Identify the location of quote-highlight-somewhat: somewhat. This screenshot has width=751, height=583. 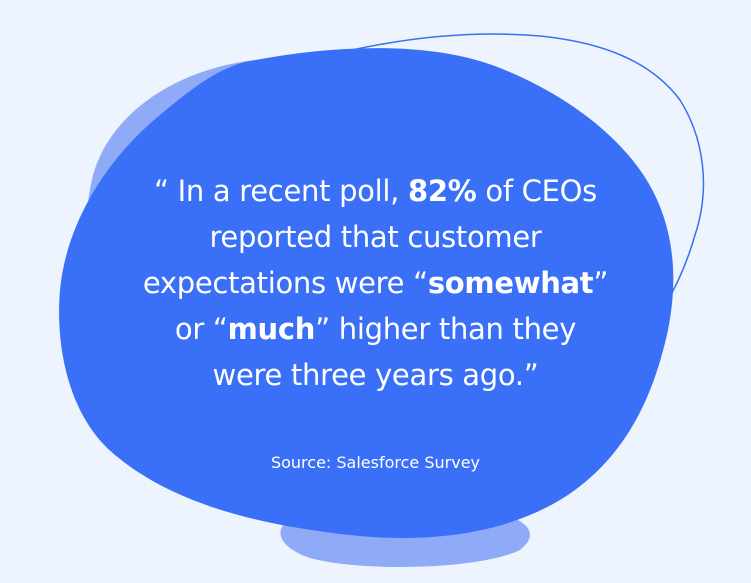
(510, 283).